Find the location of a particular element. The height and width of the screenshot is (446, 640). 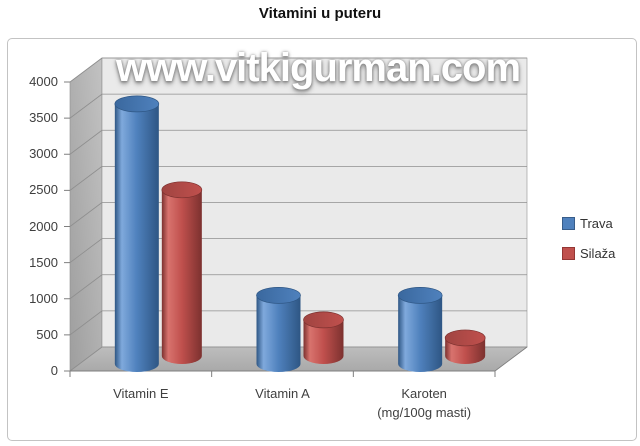

watermark: www.vitkigurman.com is located at coordinates (318, 68).